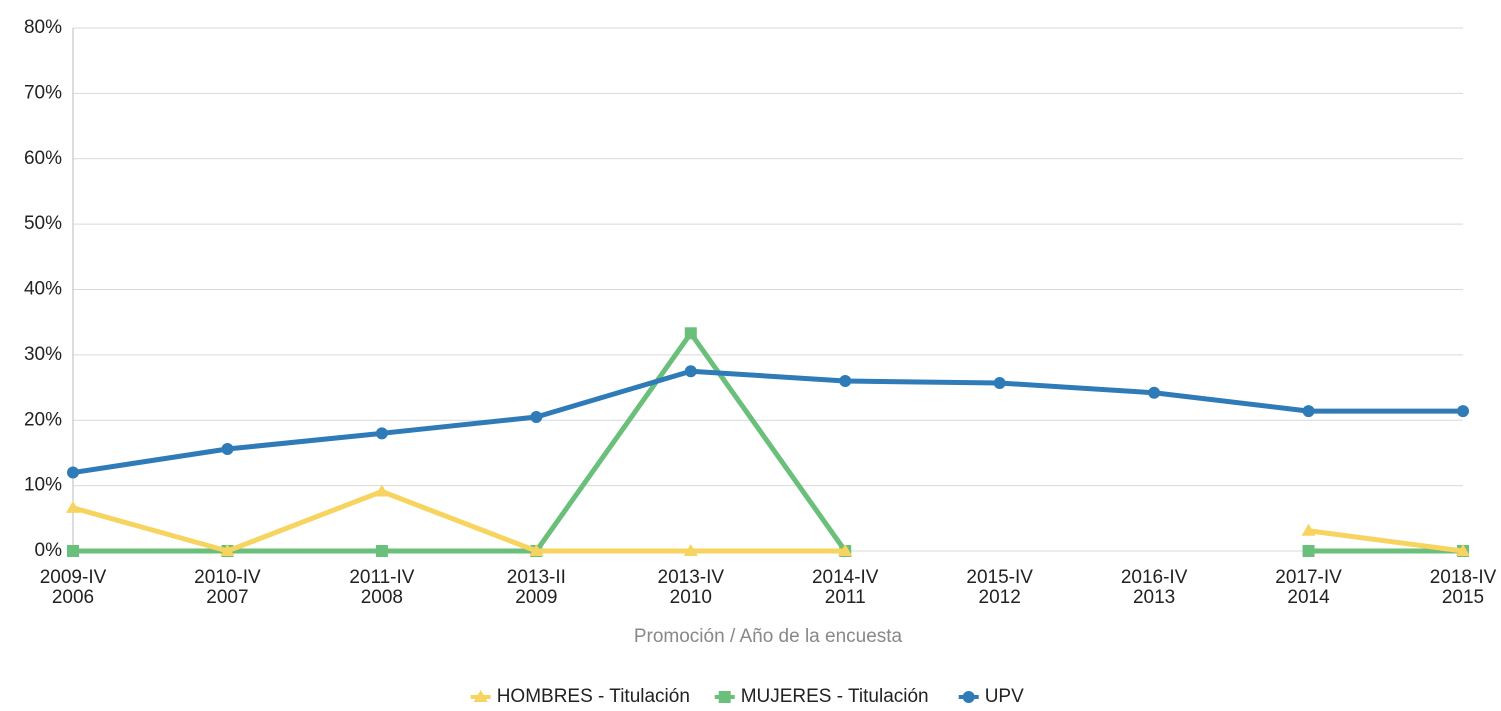  I want to click on x-tick-label: 2011-IV, so click(381, 577).